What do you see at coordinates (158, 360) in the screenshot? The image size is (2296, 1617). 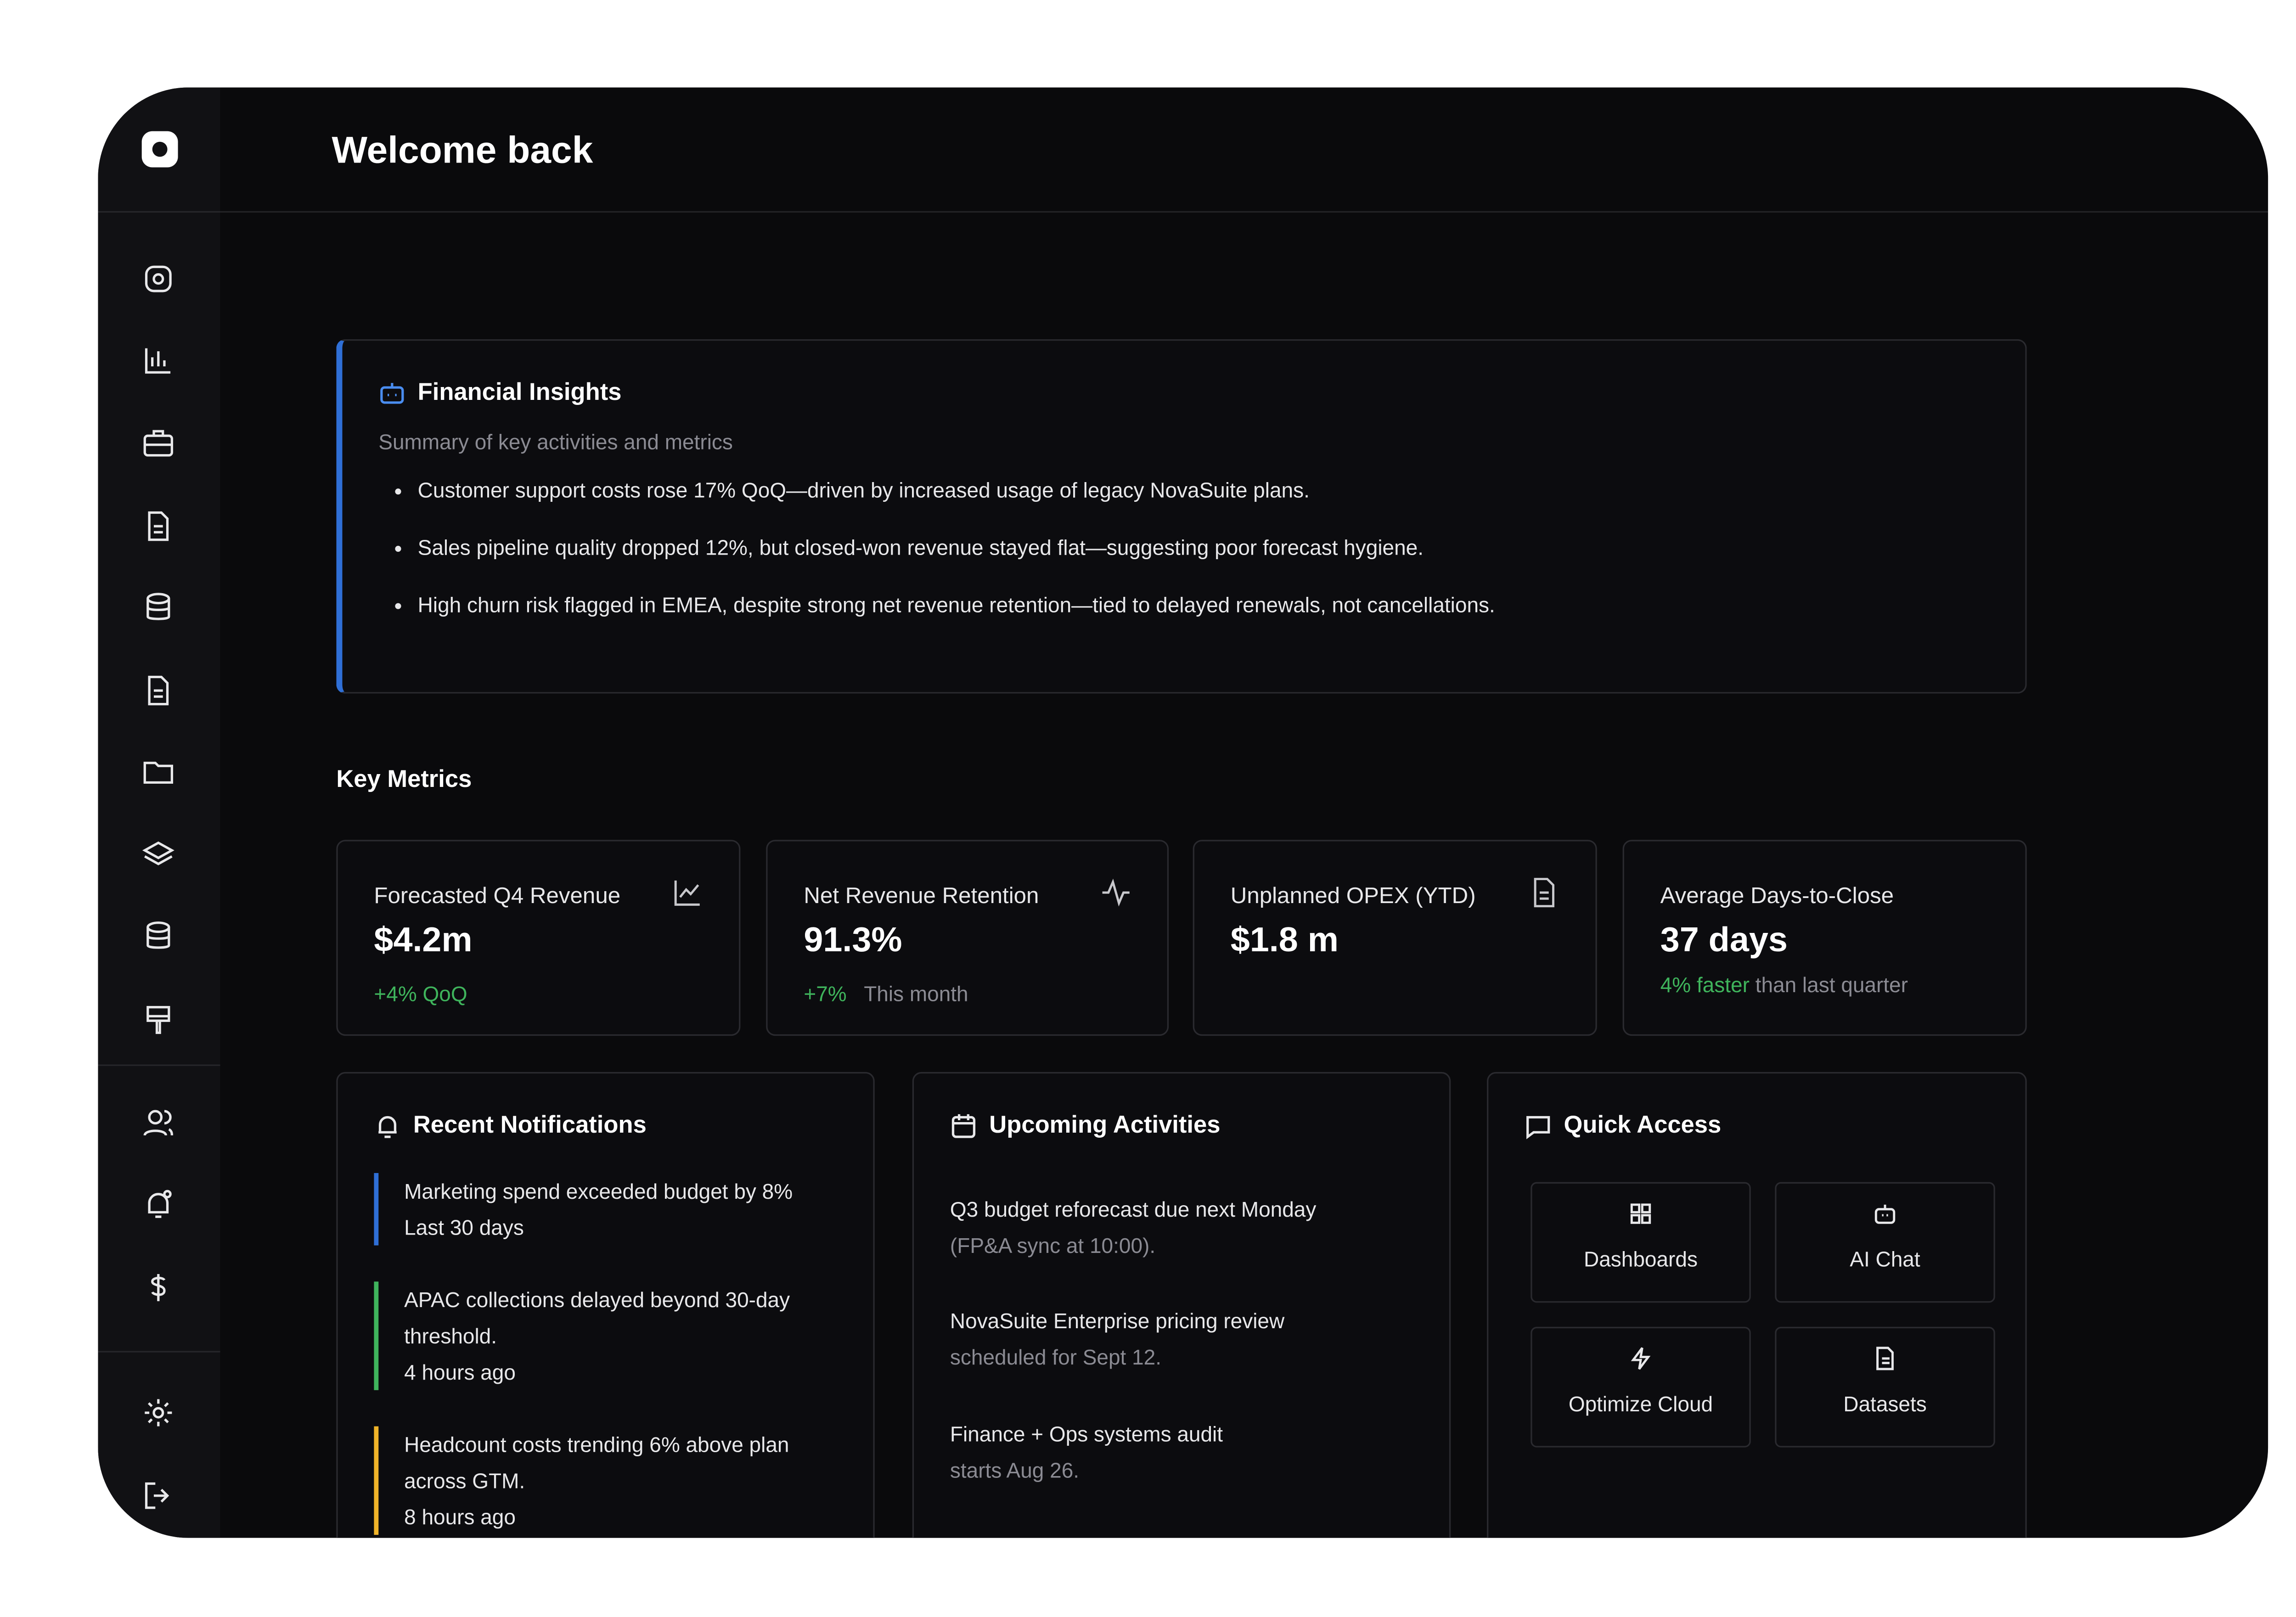 I see `nav-charts` at bounding box center [158, 360].